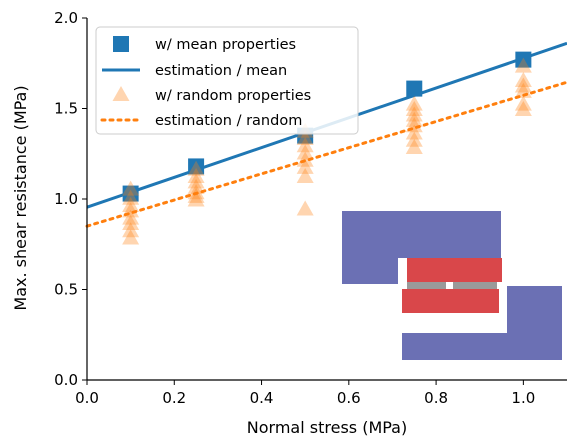 The image size is (567, 441). I want to click on legend-label-0: w/ mean properties, so click(225, 45).